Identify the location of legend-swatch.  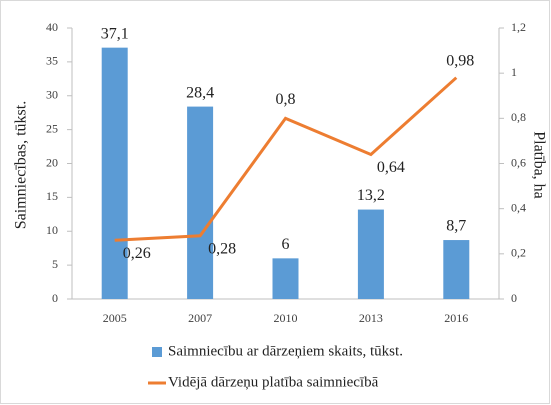
(157, 352).